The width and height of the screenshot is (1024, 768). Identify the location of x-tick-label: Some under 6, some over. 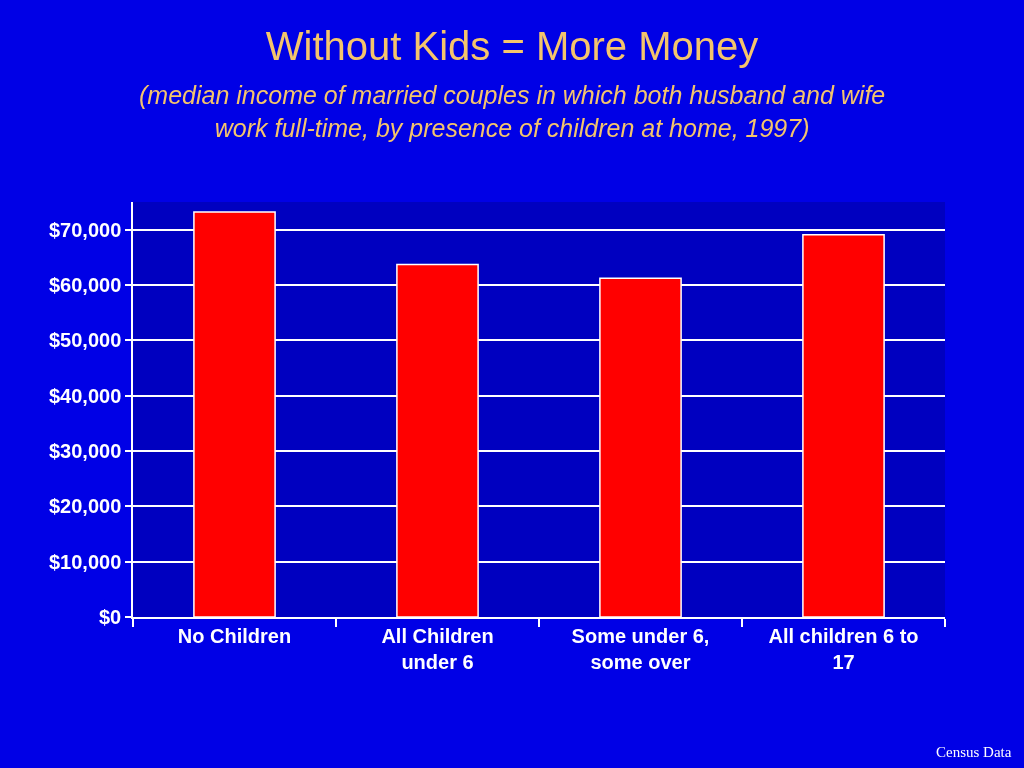
(640, 648).